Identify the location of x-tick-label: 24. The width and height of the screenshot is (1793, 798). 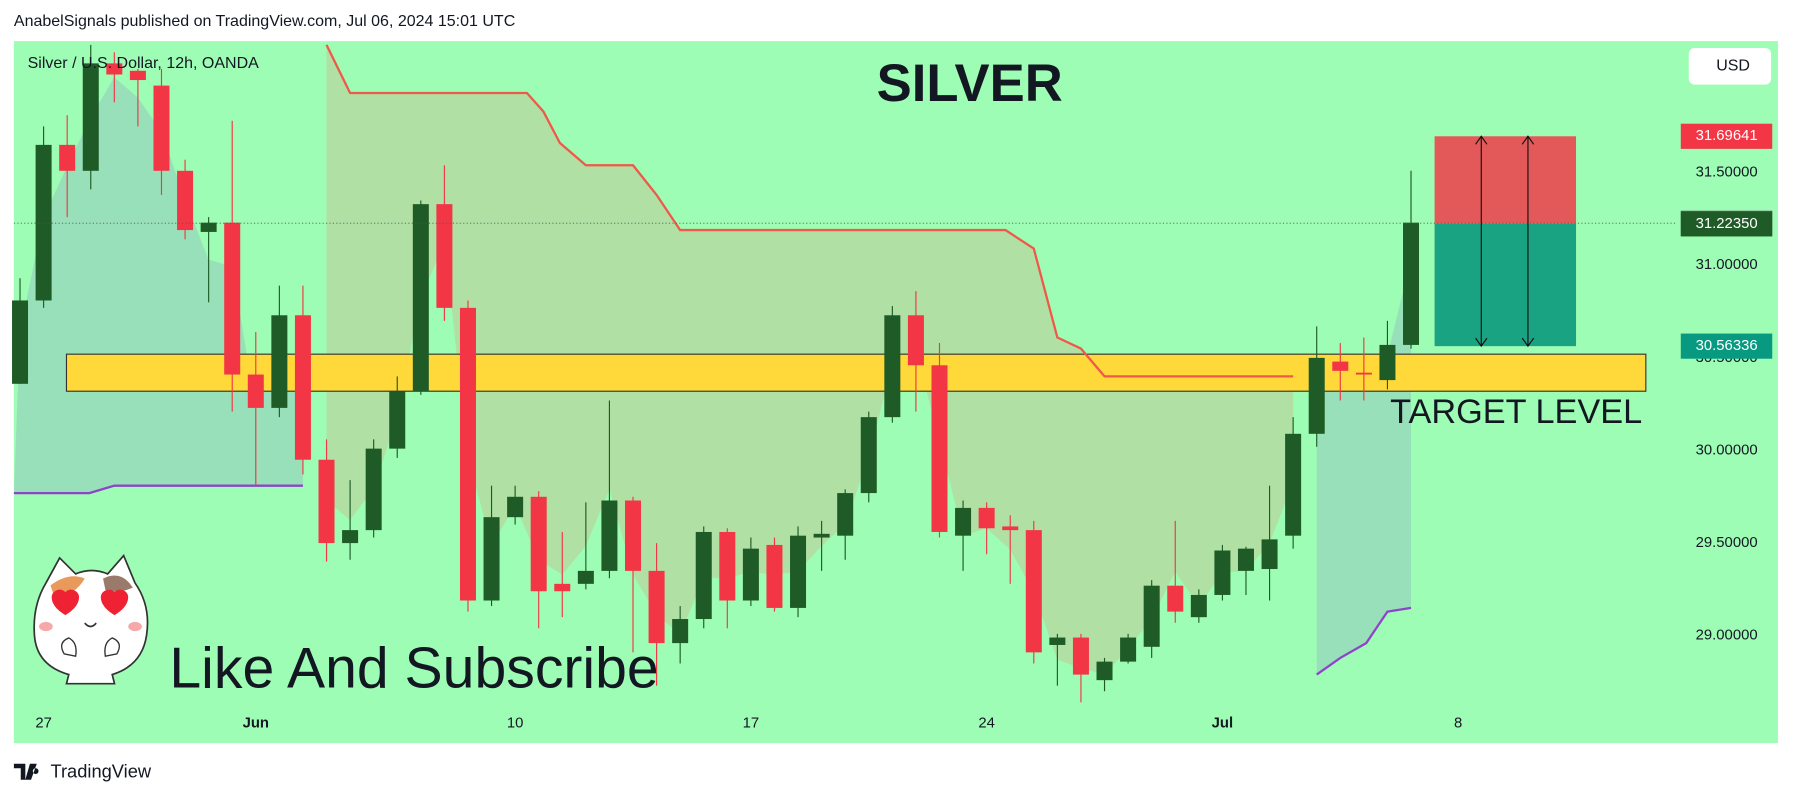
(986, 724).